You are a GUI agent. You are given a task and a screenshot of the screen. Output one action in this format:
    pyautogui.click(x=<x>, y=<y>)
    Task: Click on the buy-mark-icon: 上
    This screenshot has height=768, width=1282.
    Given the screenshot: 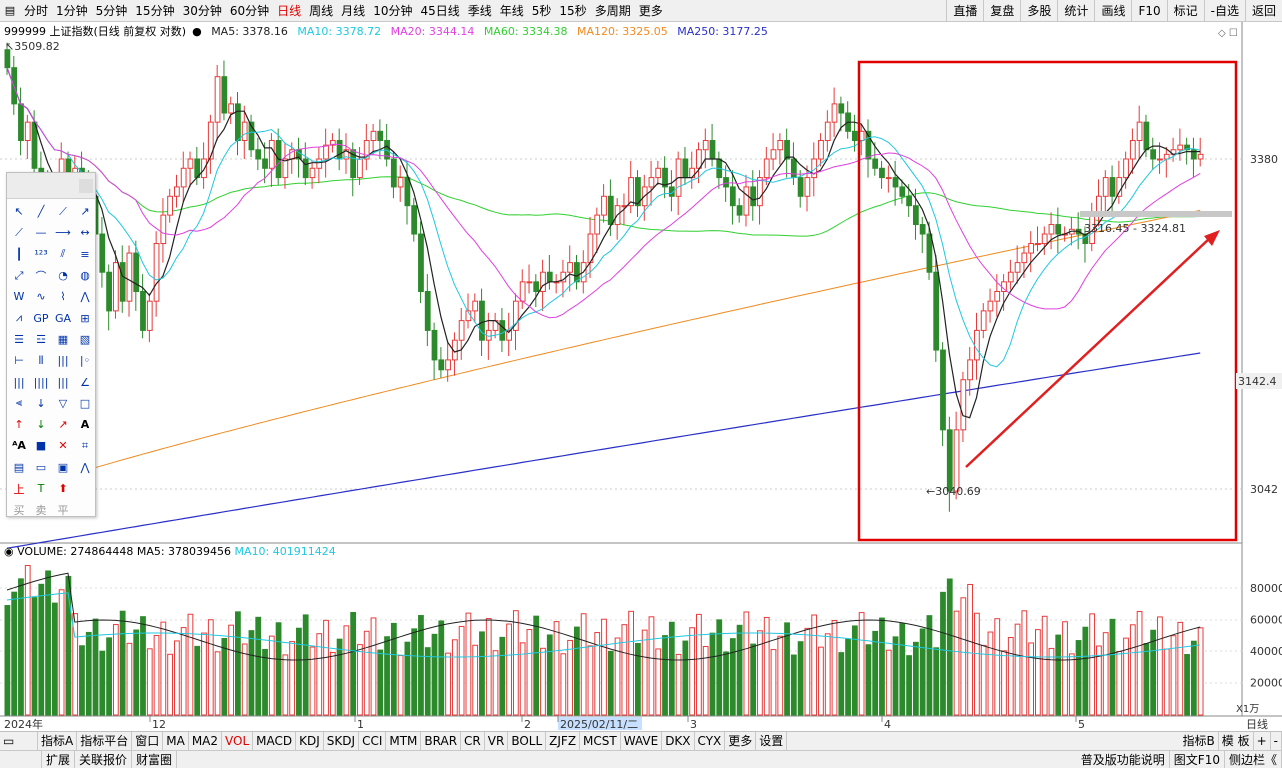 What is the action you would take?
    pyautogui.click(x=19, y=489)
    